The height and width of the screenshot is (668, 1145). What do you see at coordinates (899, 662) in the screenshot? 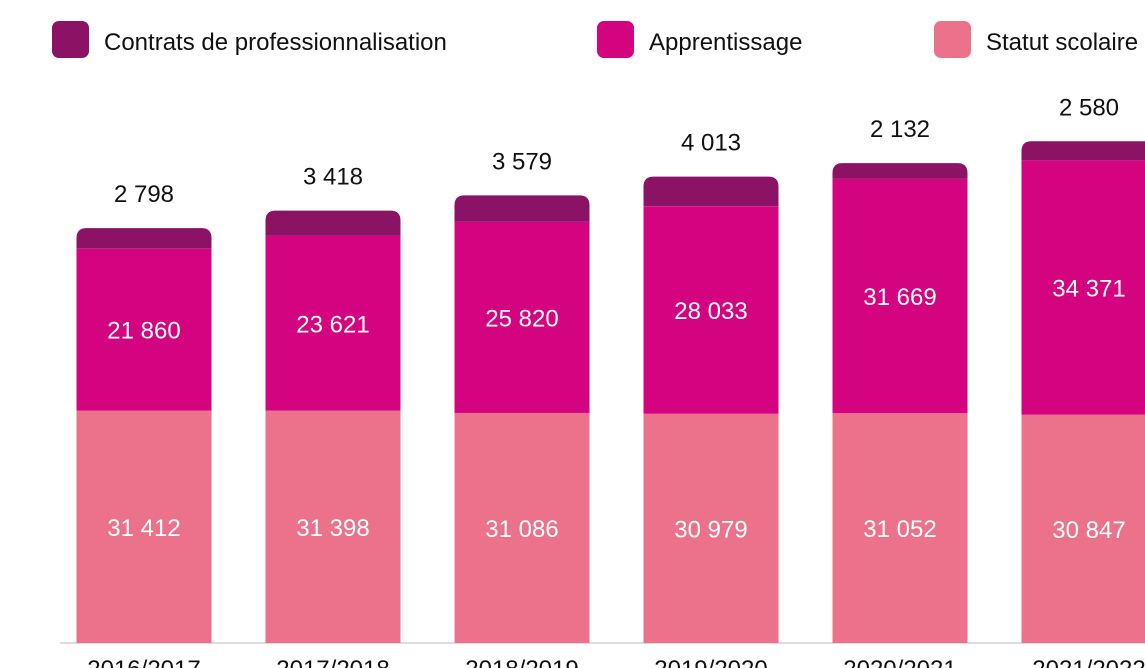
I see `x-tick-label: 2020/2021` at bounding box center [899, 662].